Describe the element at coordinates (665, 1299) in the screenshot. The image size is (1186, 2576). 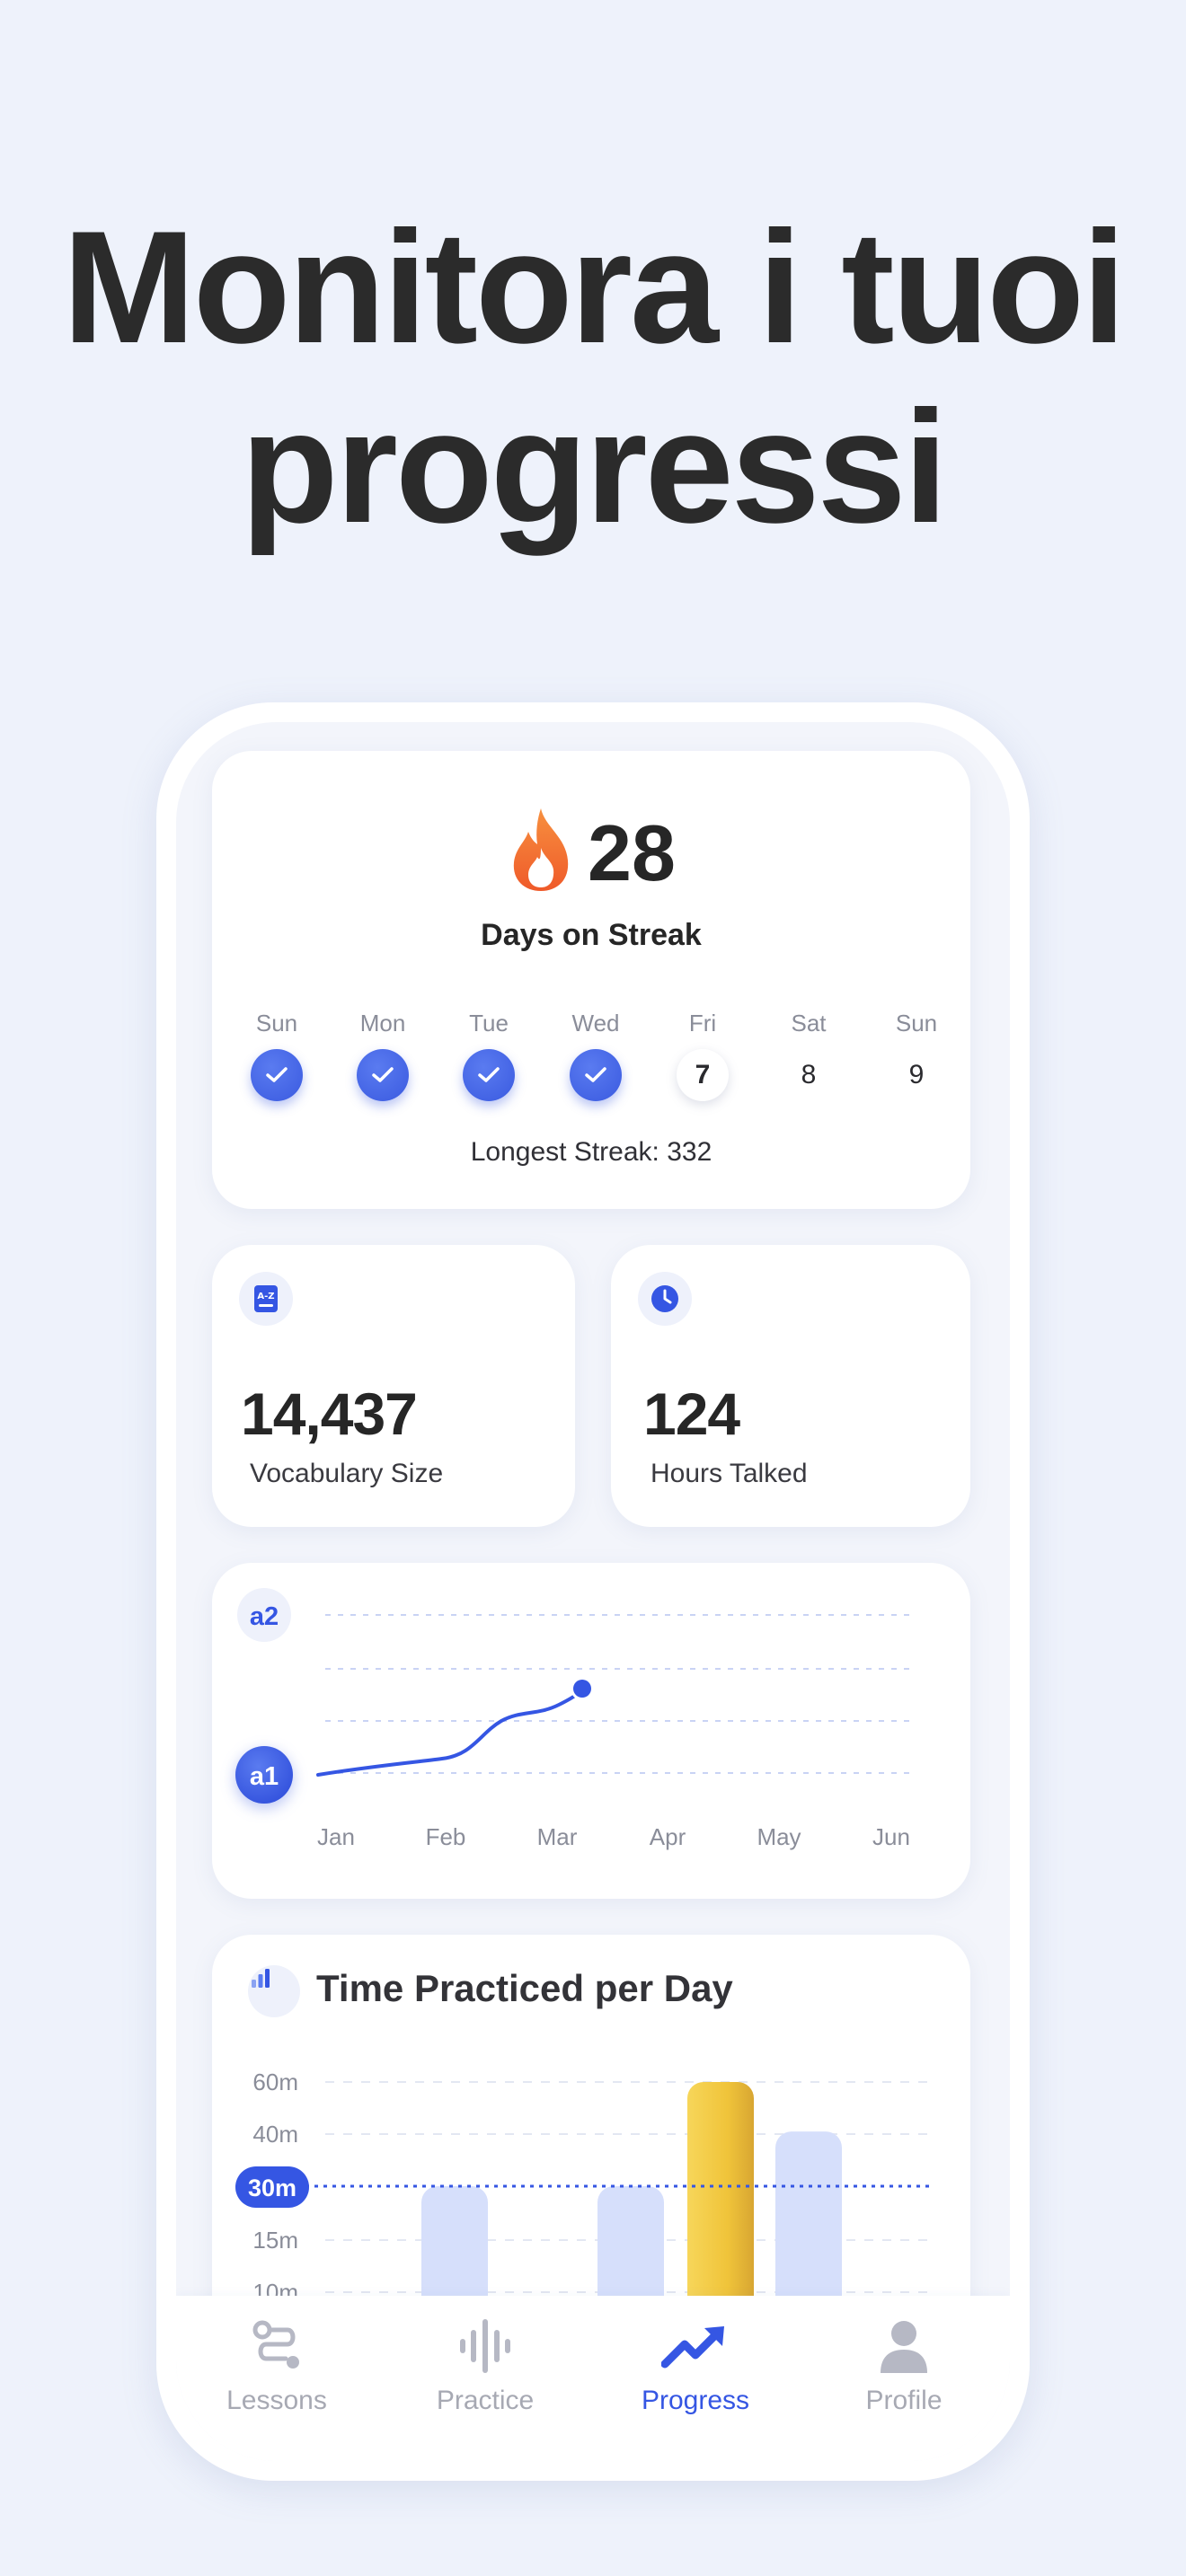
I see `clock-icon` at that location.